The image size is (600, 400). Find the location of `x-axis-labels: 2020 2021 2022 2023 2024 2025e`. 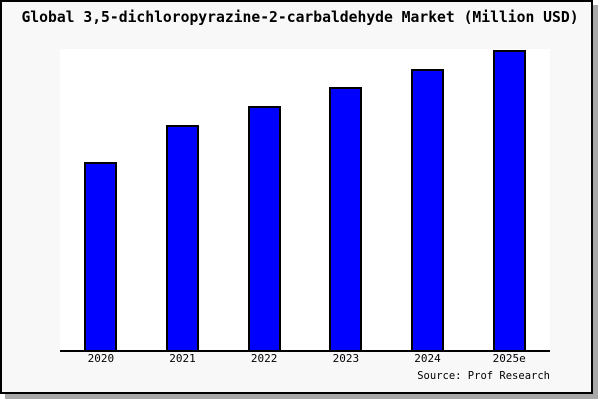

x-axis-labels: 2020 2021 2022 2023 2024 2025e is located at coordinates (305, 359).